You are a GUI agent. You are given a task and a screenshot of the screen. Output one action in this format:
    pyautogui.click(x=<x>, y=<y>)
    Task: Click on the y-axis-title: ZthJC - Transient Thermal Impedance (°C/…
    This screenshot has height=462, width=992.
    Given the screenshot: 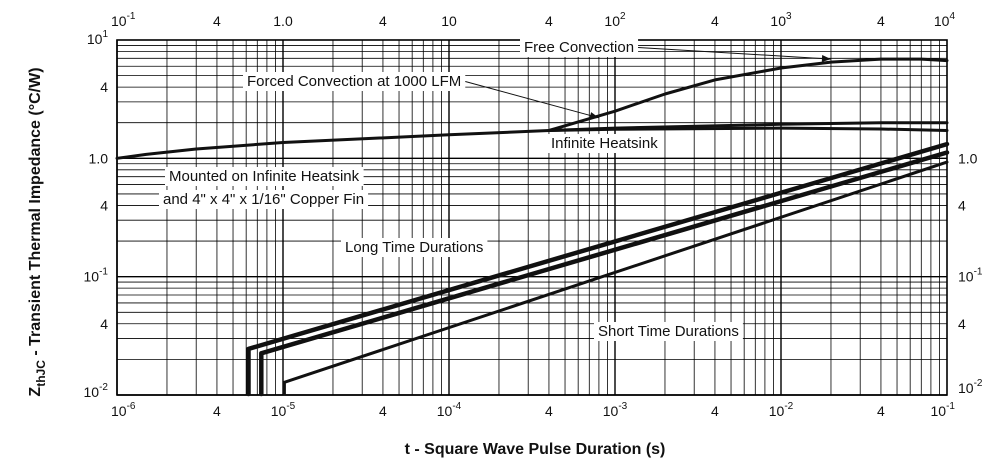 What is the action you would take?
    pyautogui.click(x=37, y=231)
    